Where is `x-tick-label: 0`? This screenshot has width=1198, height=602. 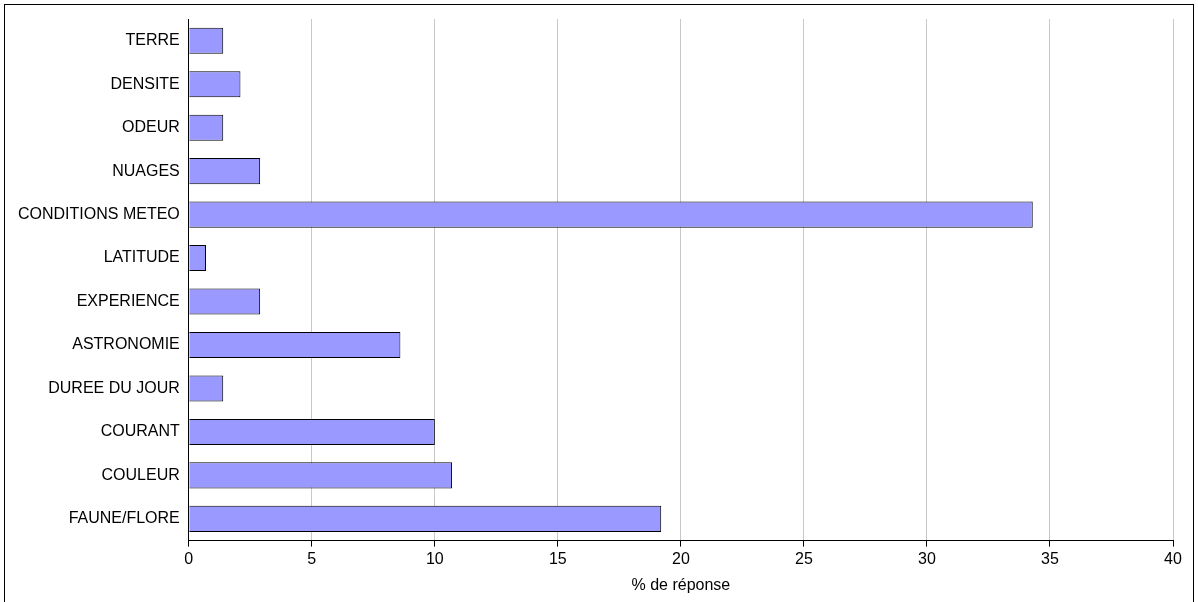
x-tick-label: 0 is located at coordinates (189, 558).